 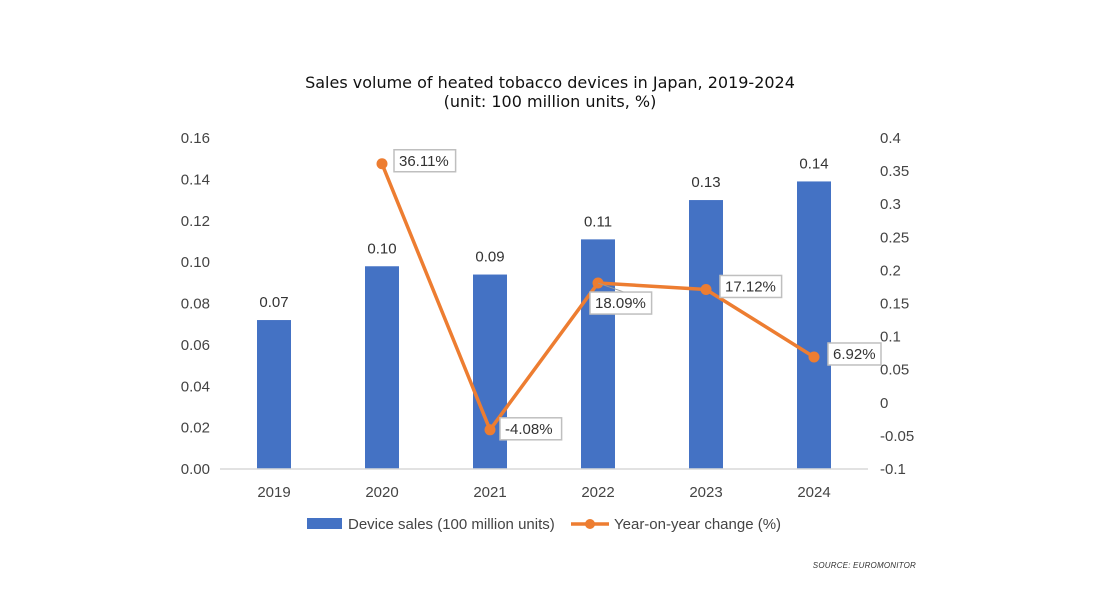 What do you see at coordinates (890, 204) in the screenshot?
I see `right-axis-tick: 0.3` at bounding box center [890, 204].